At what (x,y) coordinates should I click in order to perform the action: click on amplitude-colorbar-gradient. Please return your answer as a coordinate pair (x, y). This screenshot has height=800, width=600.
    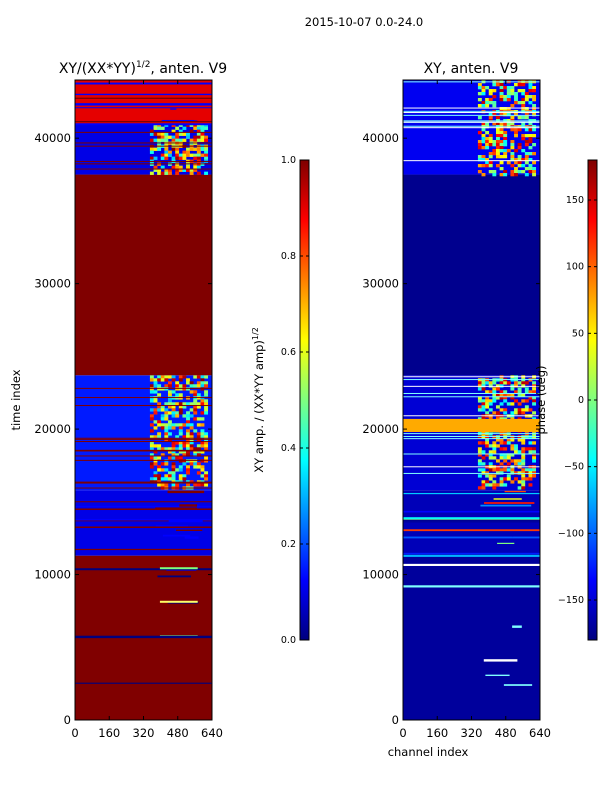
    Looking at the image, I should click on (304, 400).